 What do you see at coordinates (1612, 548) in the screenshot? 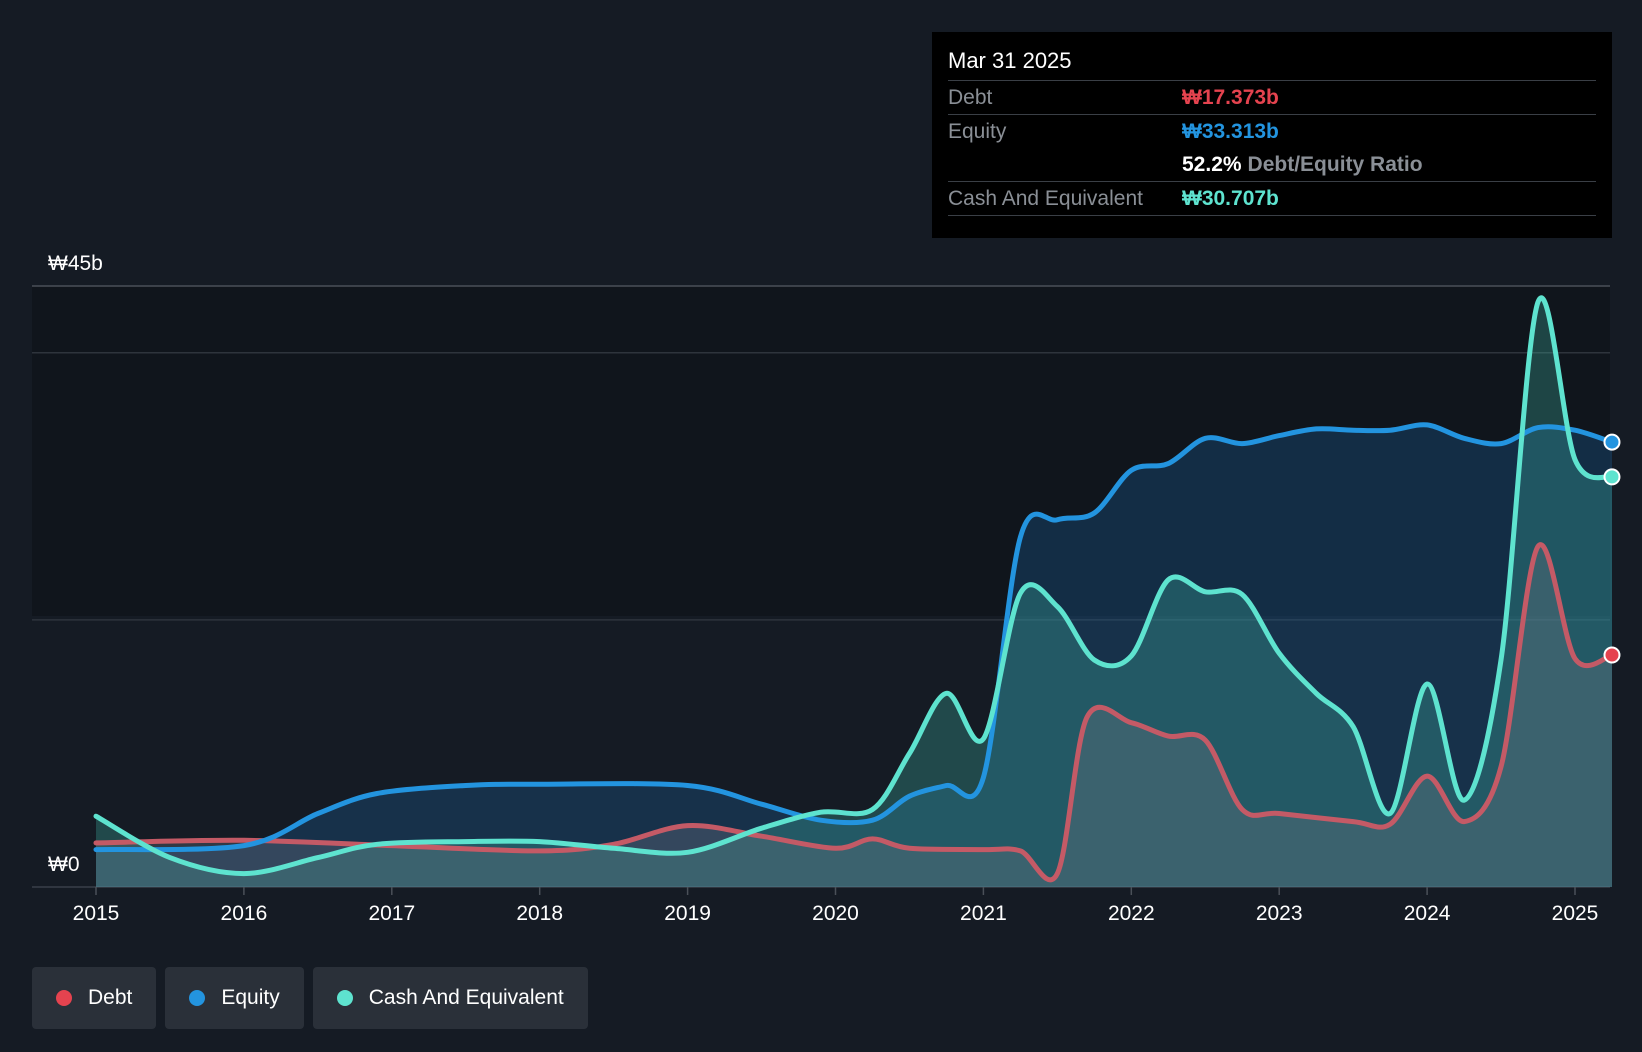
I see `series-endpoints` at bounding box center [1612, 548].